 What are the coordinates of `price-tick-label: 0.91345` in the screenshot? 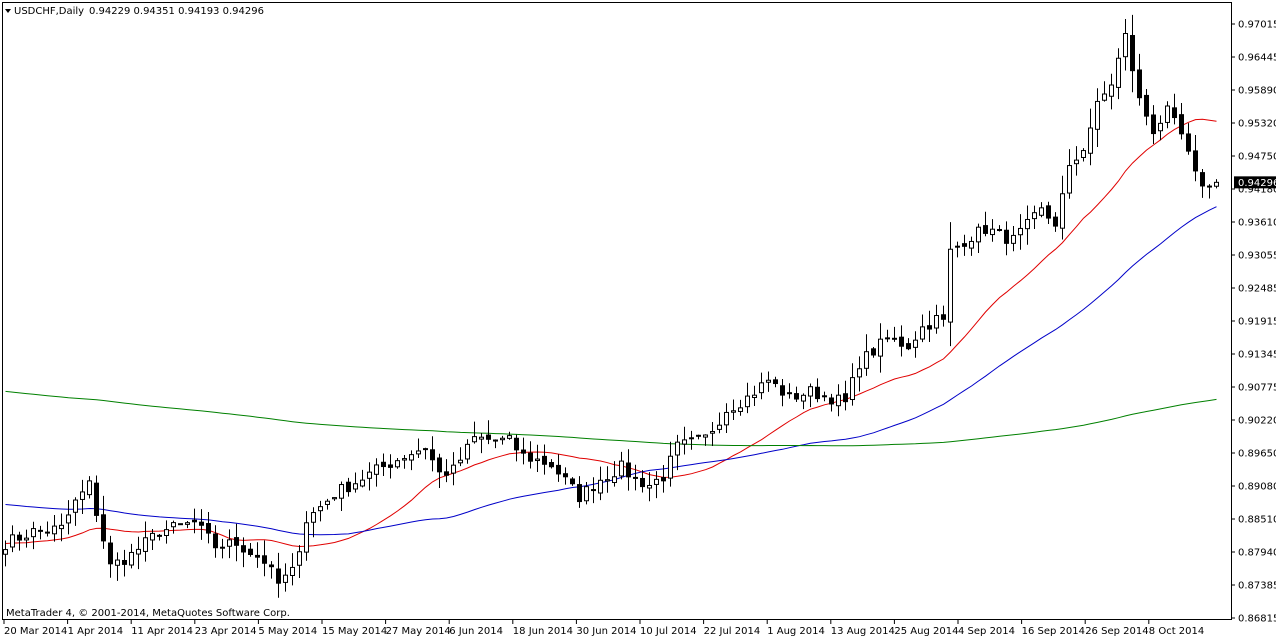 It's located at (1257, 355).